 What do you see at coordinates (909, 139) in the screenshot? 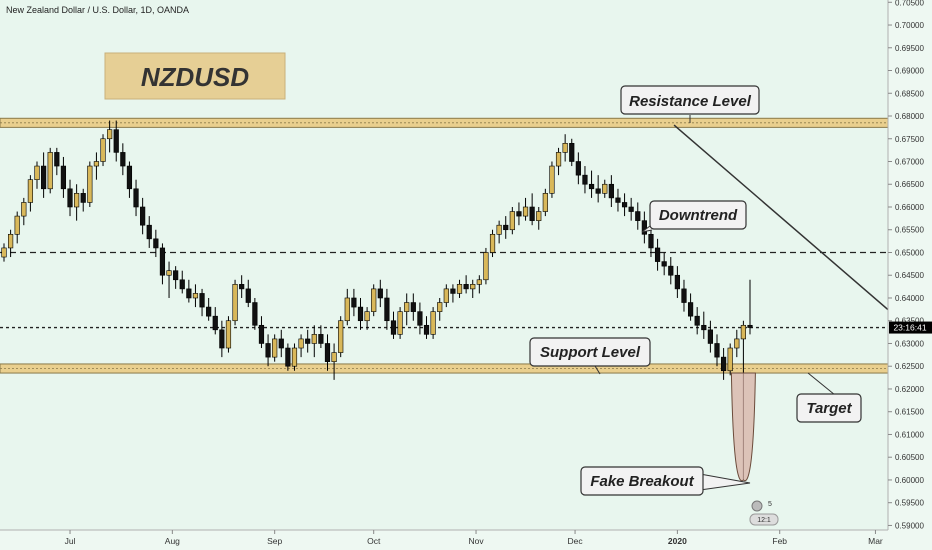
I see `y-tick-label: 0.67500` at bounding box center [909, 139].